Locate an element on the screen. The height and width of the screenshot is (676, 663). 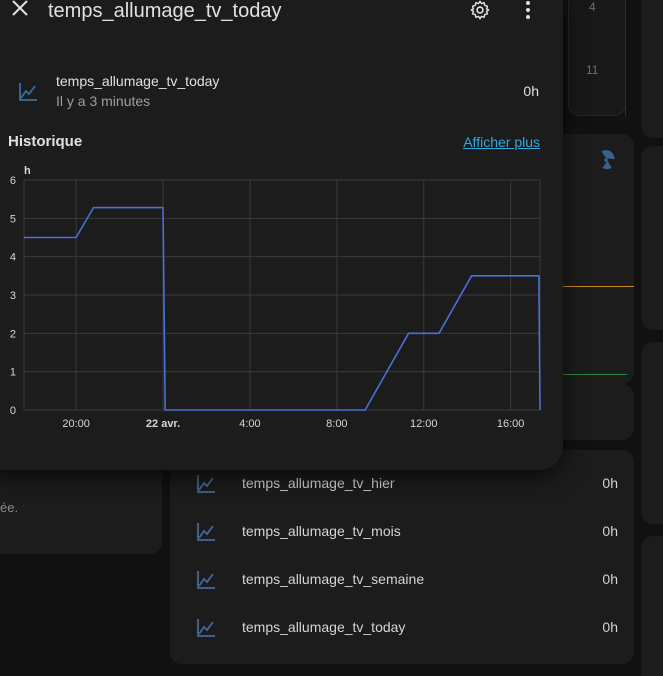
show-more-link: Afficher plus is located at coordinates (501, 142).